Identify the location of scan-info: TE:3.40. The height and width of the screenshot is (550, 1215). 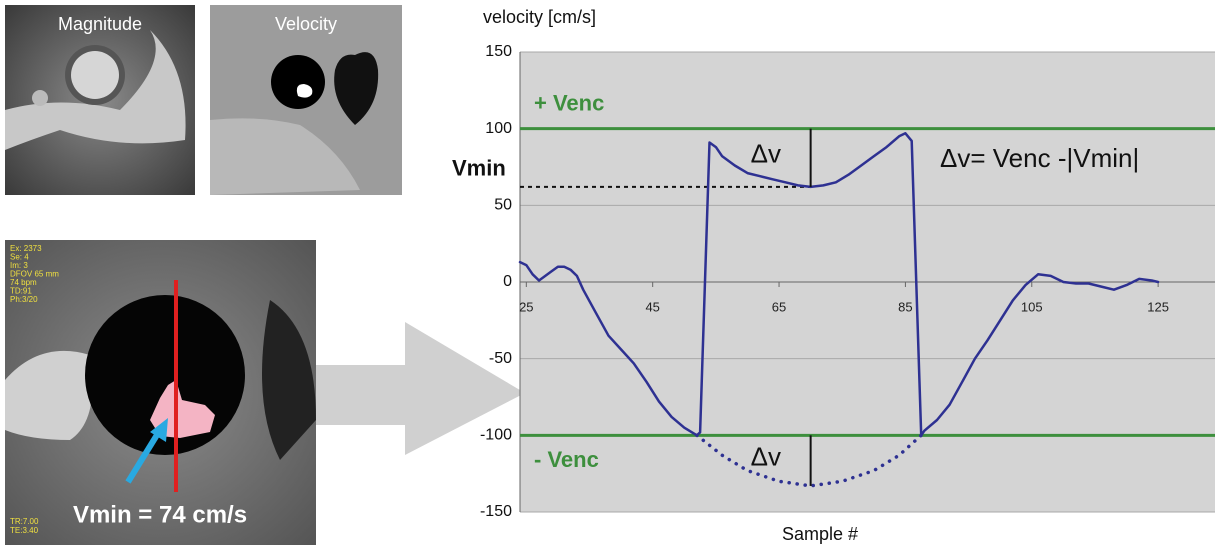
(24, 530).